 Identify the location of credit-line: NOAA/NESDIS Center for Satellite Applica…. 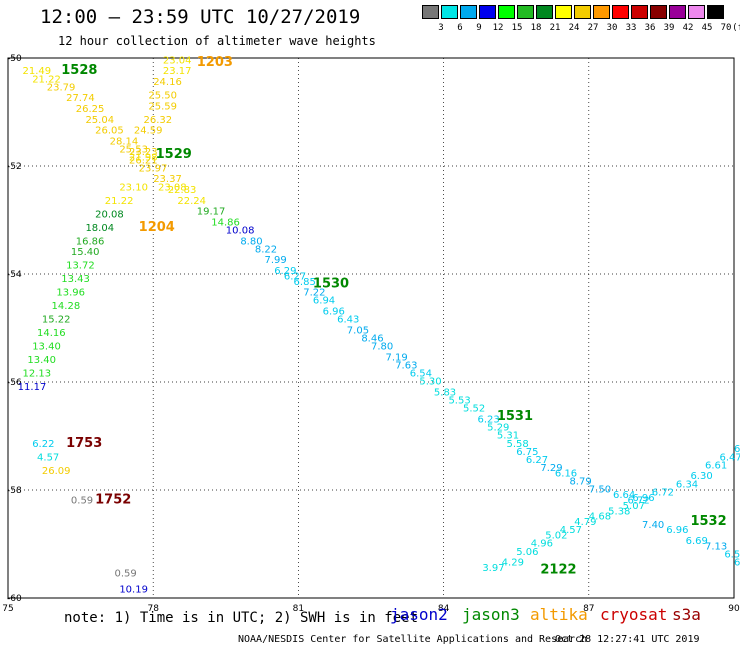
(413, 639).